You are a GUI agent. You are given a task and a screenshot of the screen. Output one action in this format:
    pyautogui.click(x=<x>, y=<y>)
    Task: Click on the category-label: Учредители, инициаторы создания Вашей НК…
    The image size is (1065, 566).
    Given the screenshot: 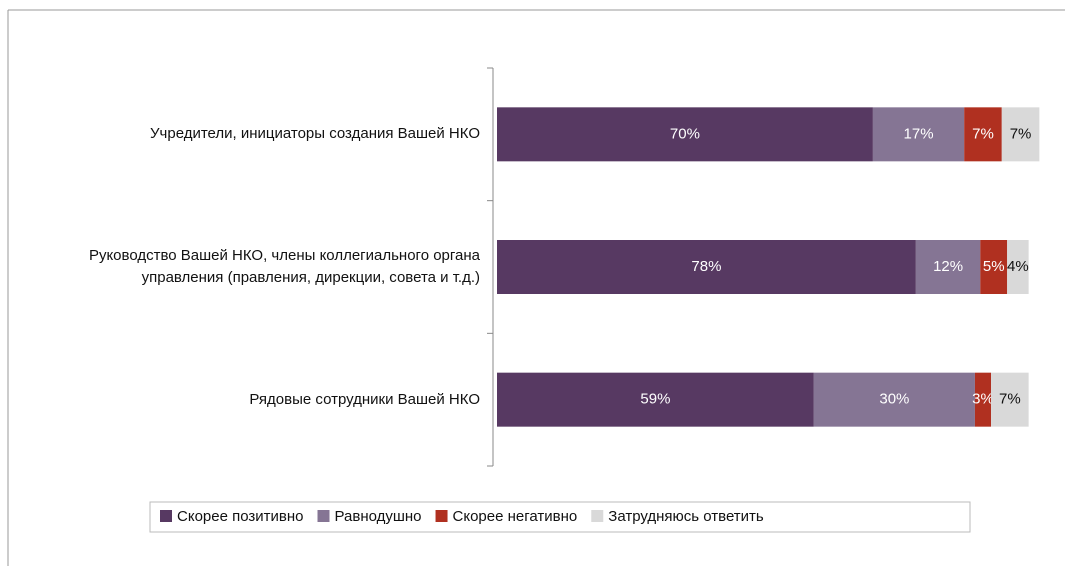 What is the action you would take?
    pyautogui.click(x=315, y=134)
    